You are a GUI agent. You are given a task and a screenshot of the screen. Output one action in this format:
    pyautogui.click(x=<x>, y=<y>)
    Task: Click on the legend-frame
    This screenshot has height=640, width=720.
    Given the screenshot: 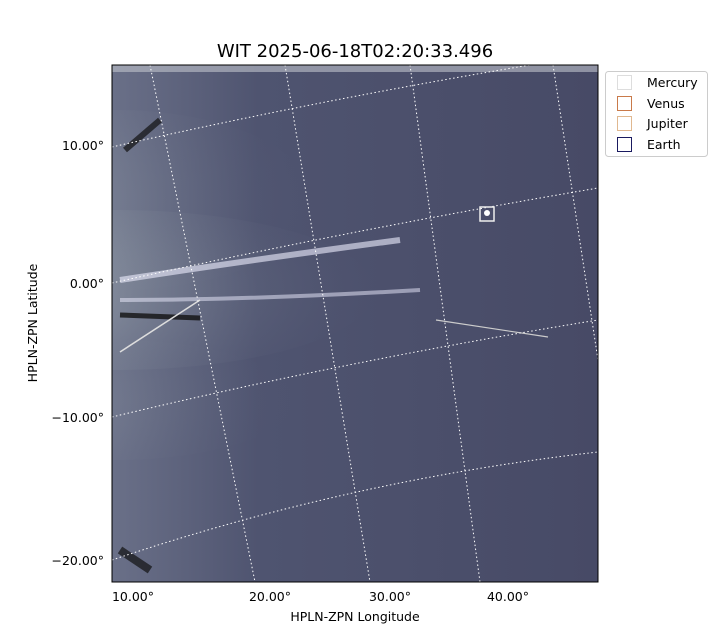 What is the action you would take?
    pyautogui.click(x=656, y=114)
    